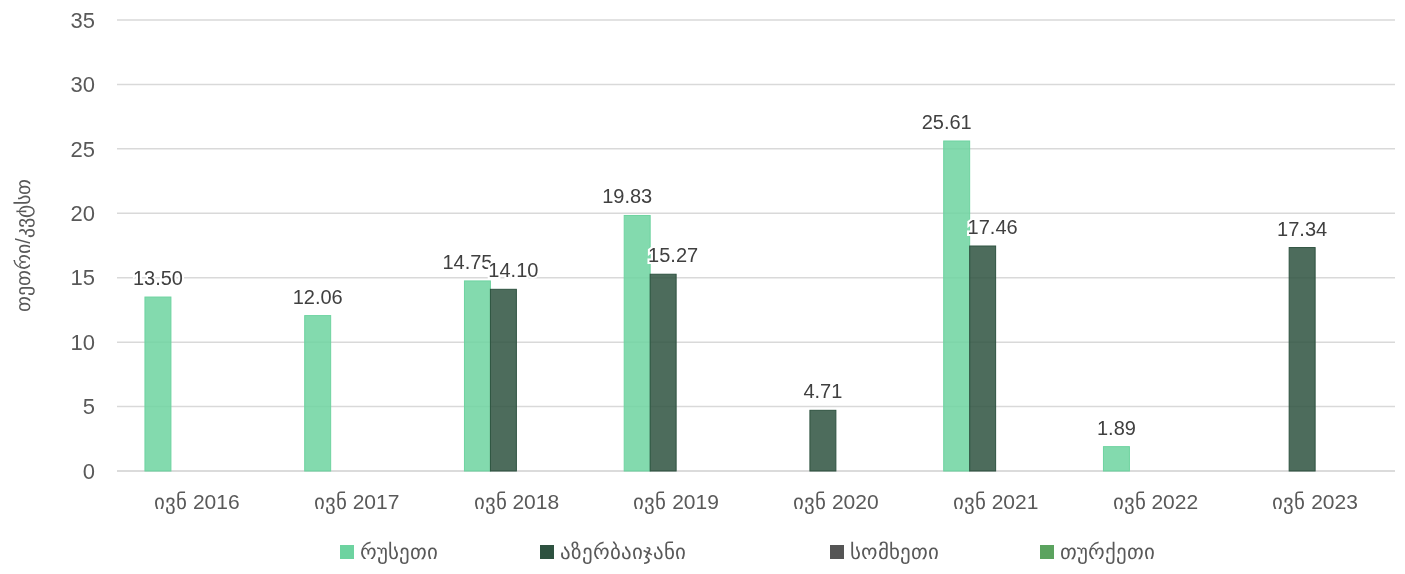  I want to click on y-axis-title: თეთრი/კვტსთ, so click(23, 245).